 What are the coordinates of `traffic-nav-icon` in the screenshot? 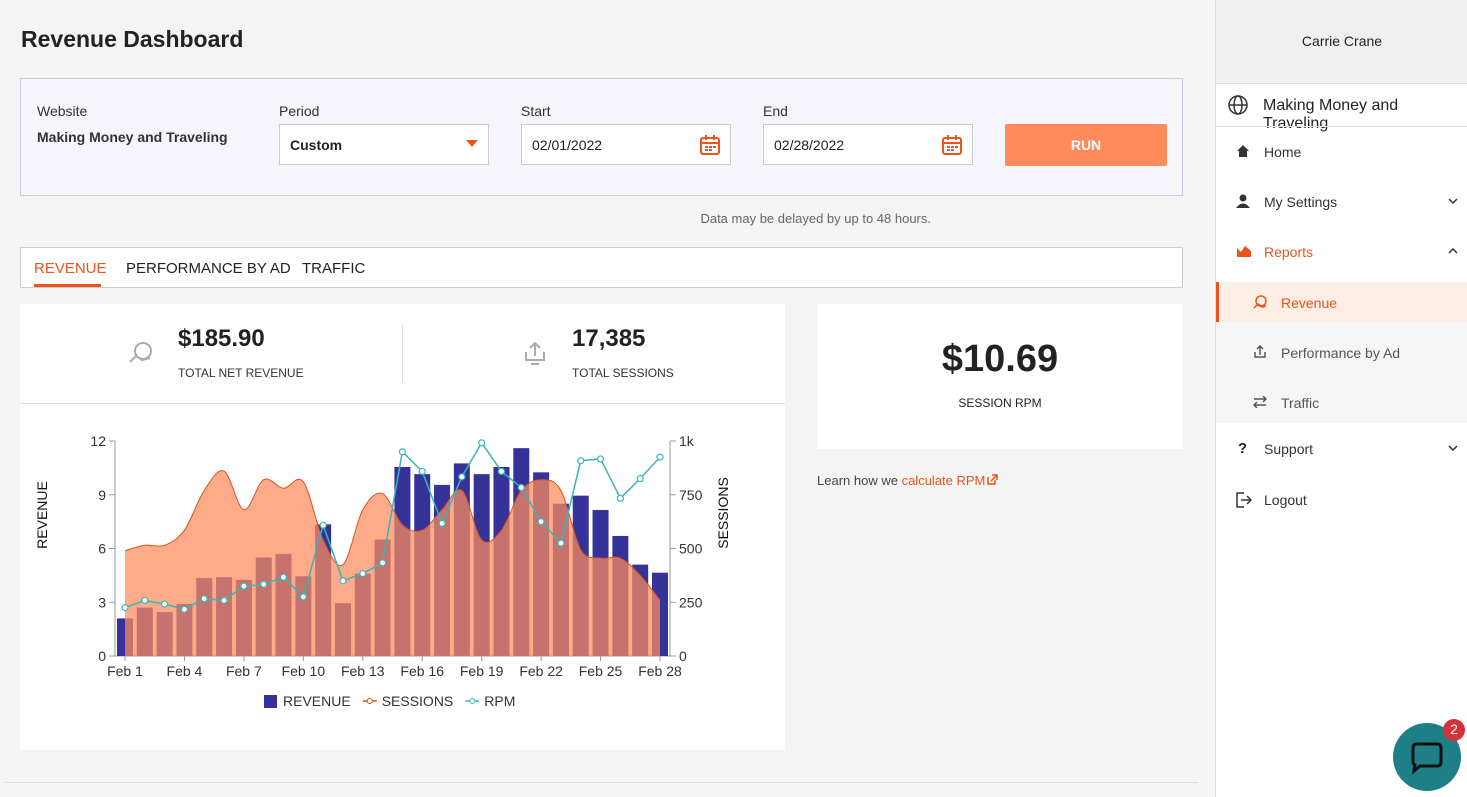 It's located at (1260, 402).